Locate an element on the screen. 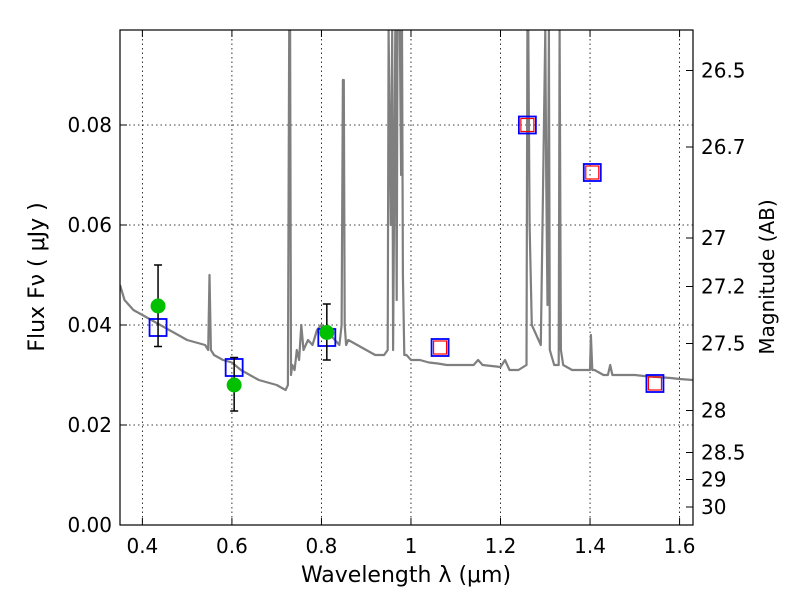 The image size is (800, 600). right-tick-label: 27 is located at coordinates (713, 238).